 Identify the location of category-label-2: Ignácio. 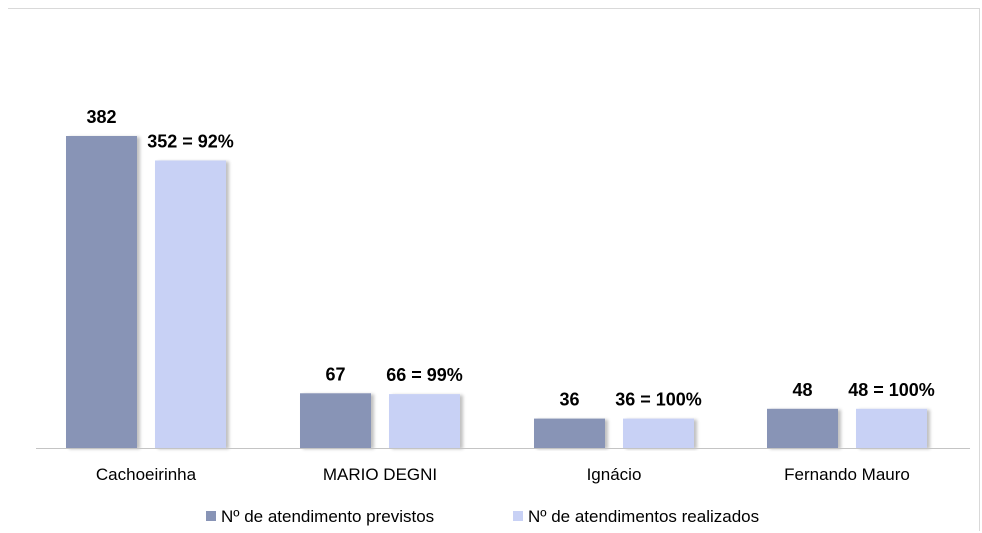
(614, 474).